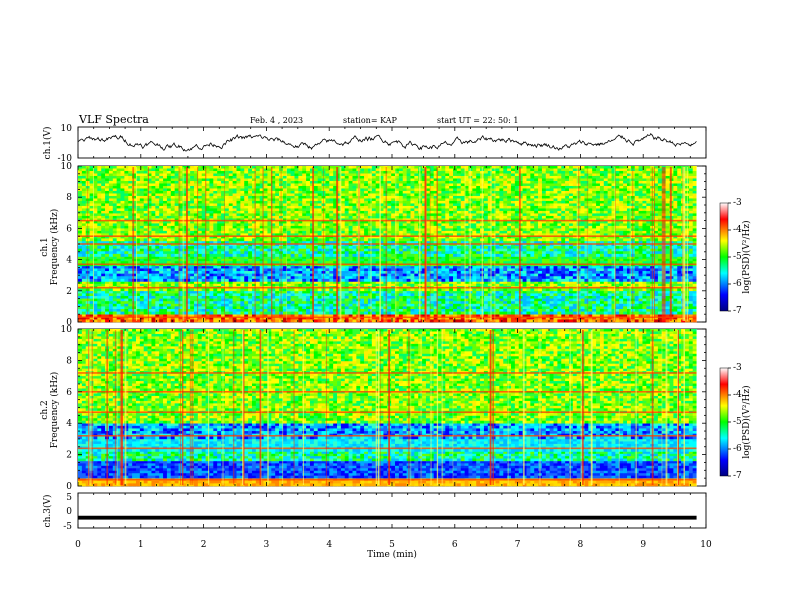 The image size is (792, 612). Describe the element at coordinates (69, 292) in the screenshot. I see `freq-tick-label: 2` at that location.